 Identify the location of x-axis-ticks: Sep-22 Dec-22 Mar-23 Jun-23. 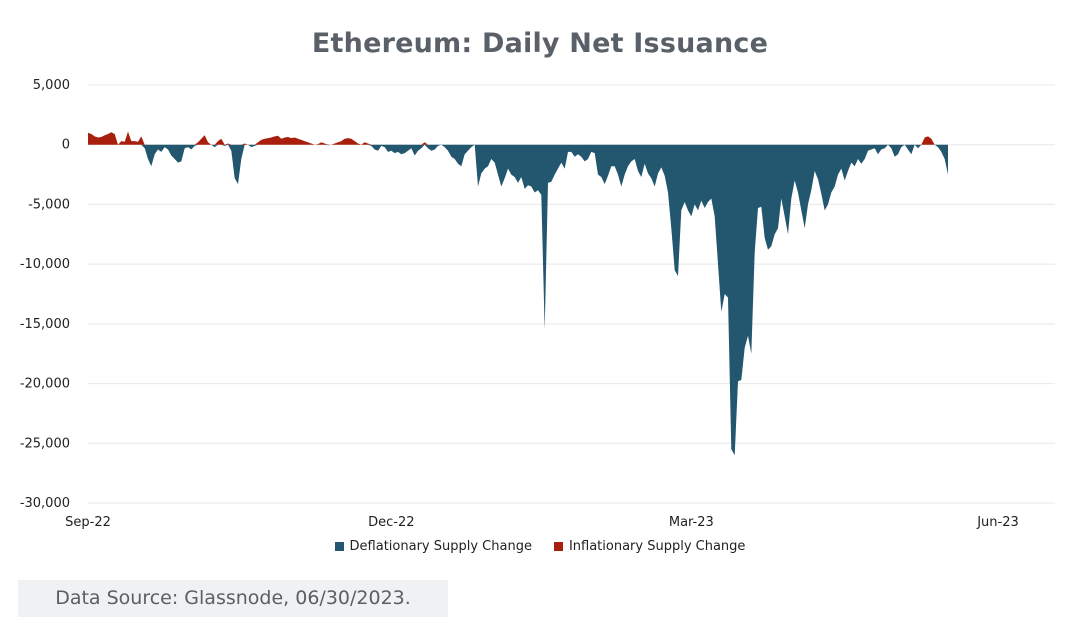
(542, 522).